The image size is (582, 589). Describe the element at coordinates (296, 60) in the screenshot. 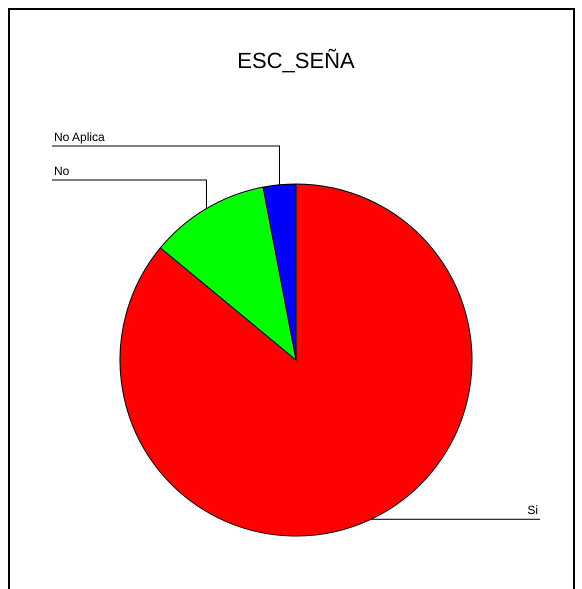

I see `chart-title: ESC_SEÑA` at that location.